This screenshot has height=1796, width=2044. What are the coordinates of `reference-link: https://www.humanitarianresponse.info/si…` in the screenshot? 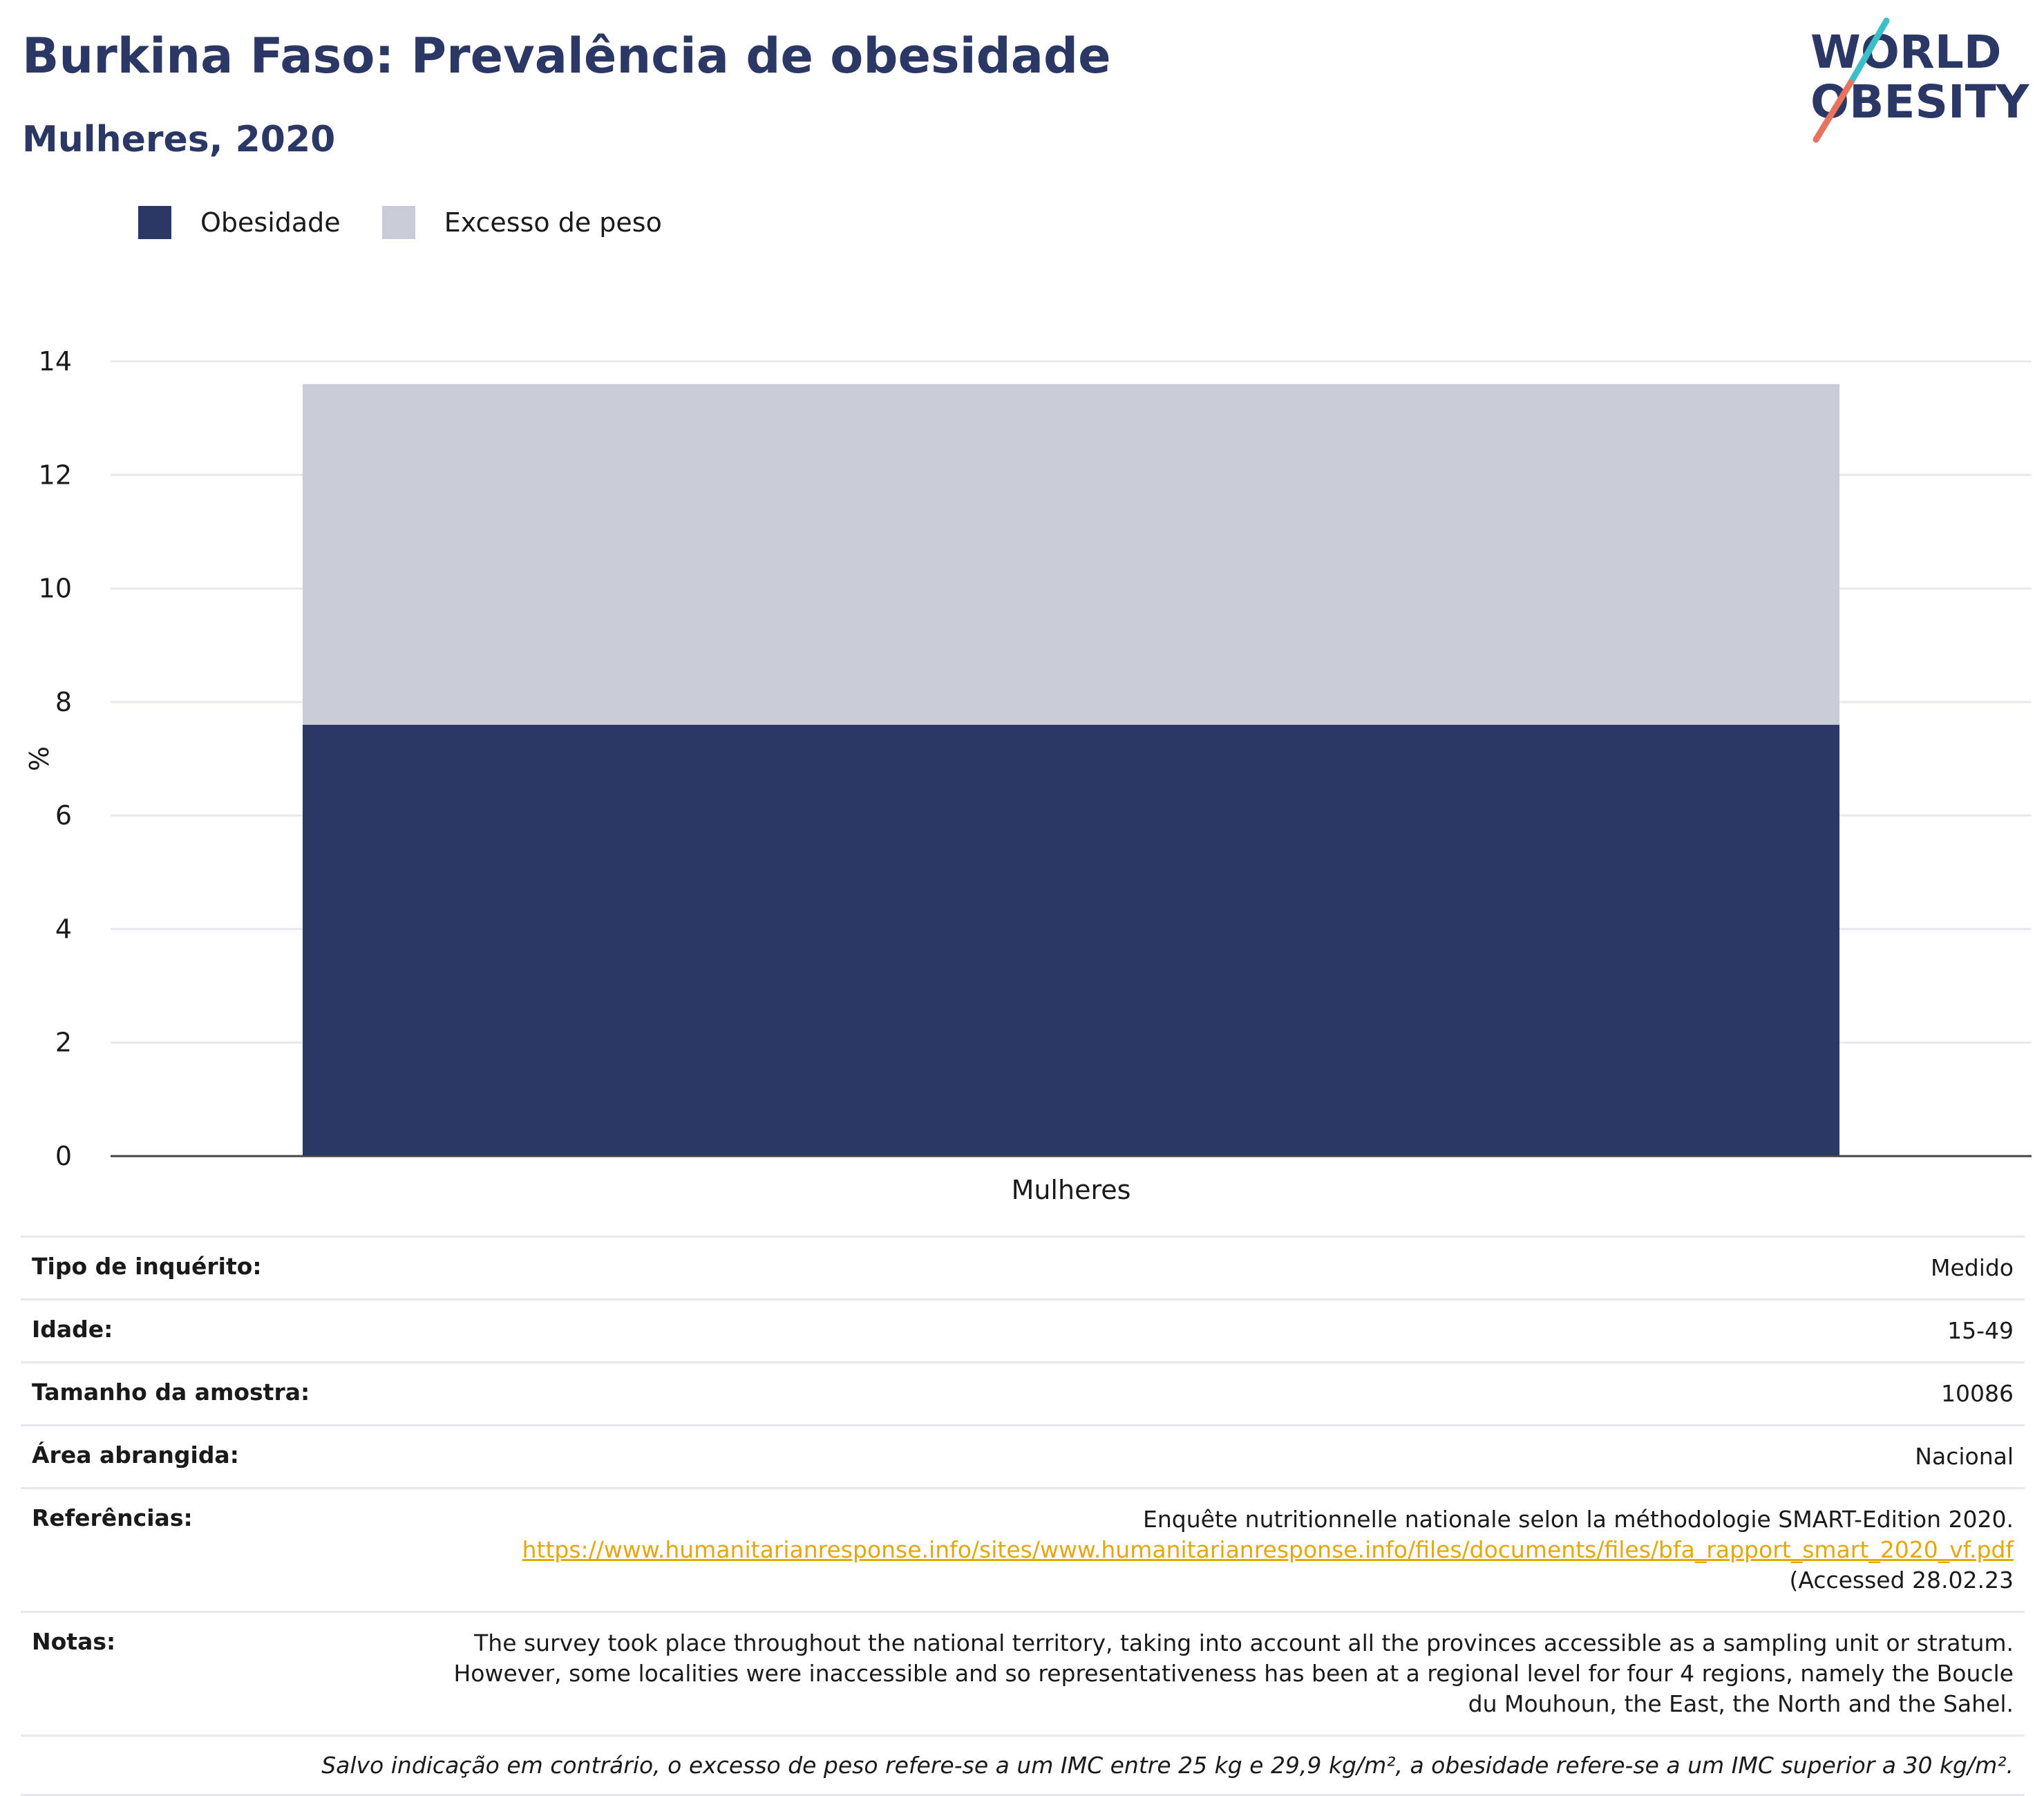 It's located at (1268, 1549).